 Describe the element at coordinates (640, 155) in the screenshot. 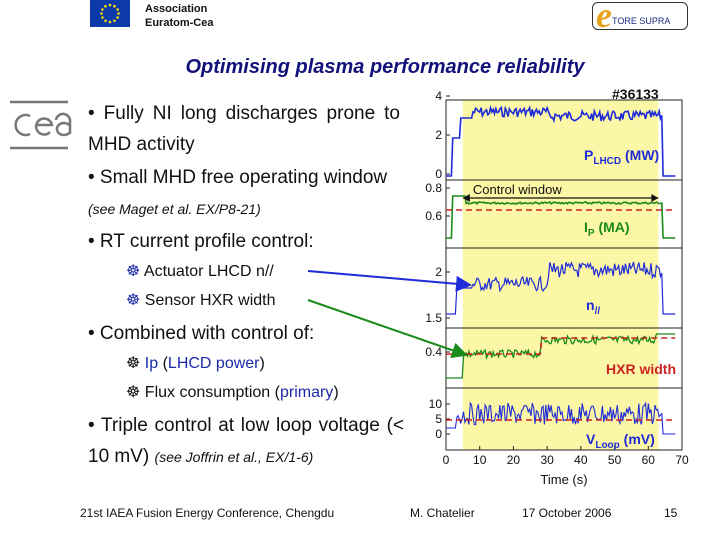

I see `panel-label-unit: (MW)` at that location.